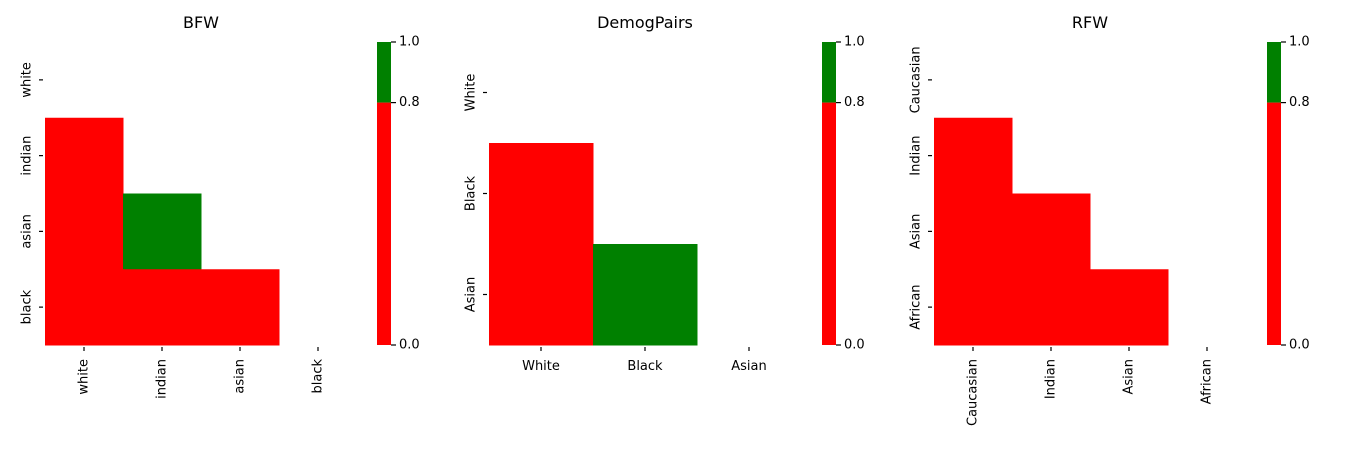  I want to click on x-tick-label: Indian, so click(1051, 379).